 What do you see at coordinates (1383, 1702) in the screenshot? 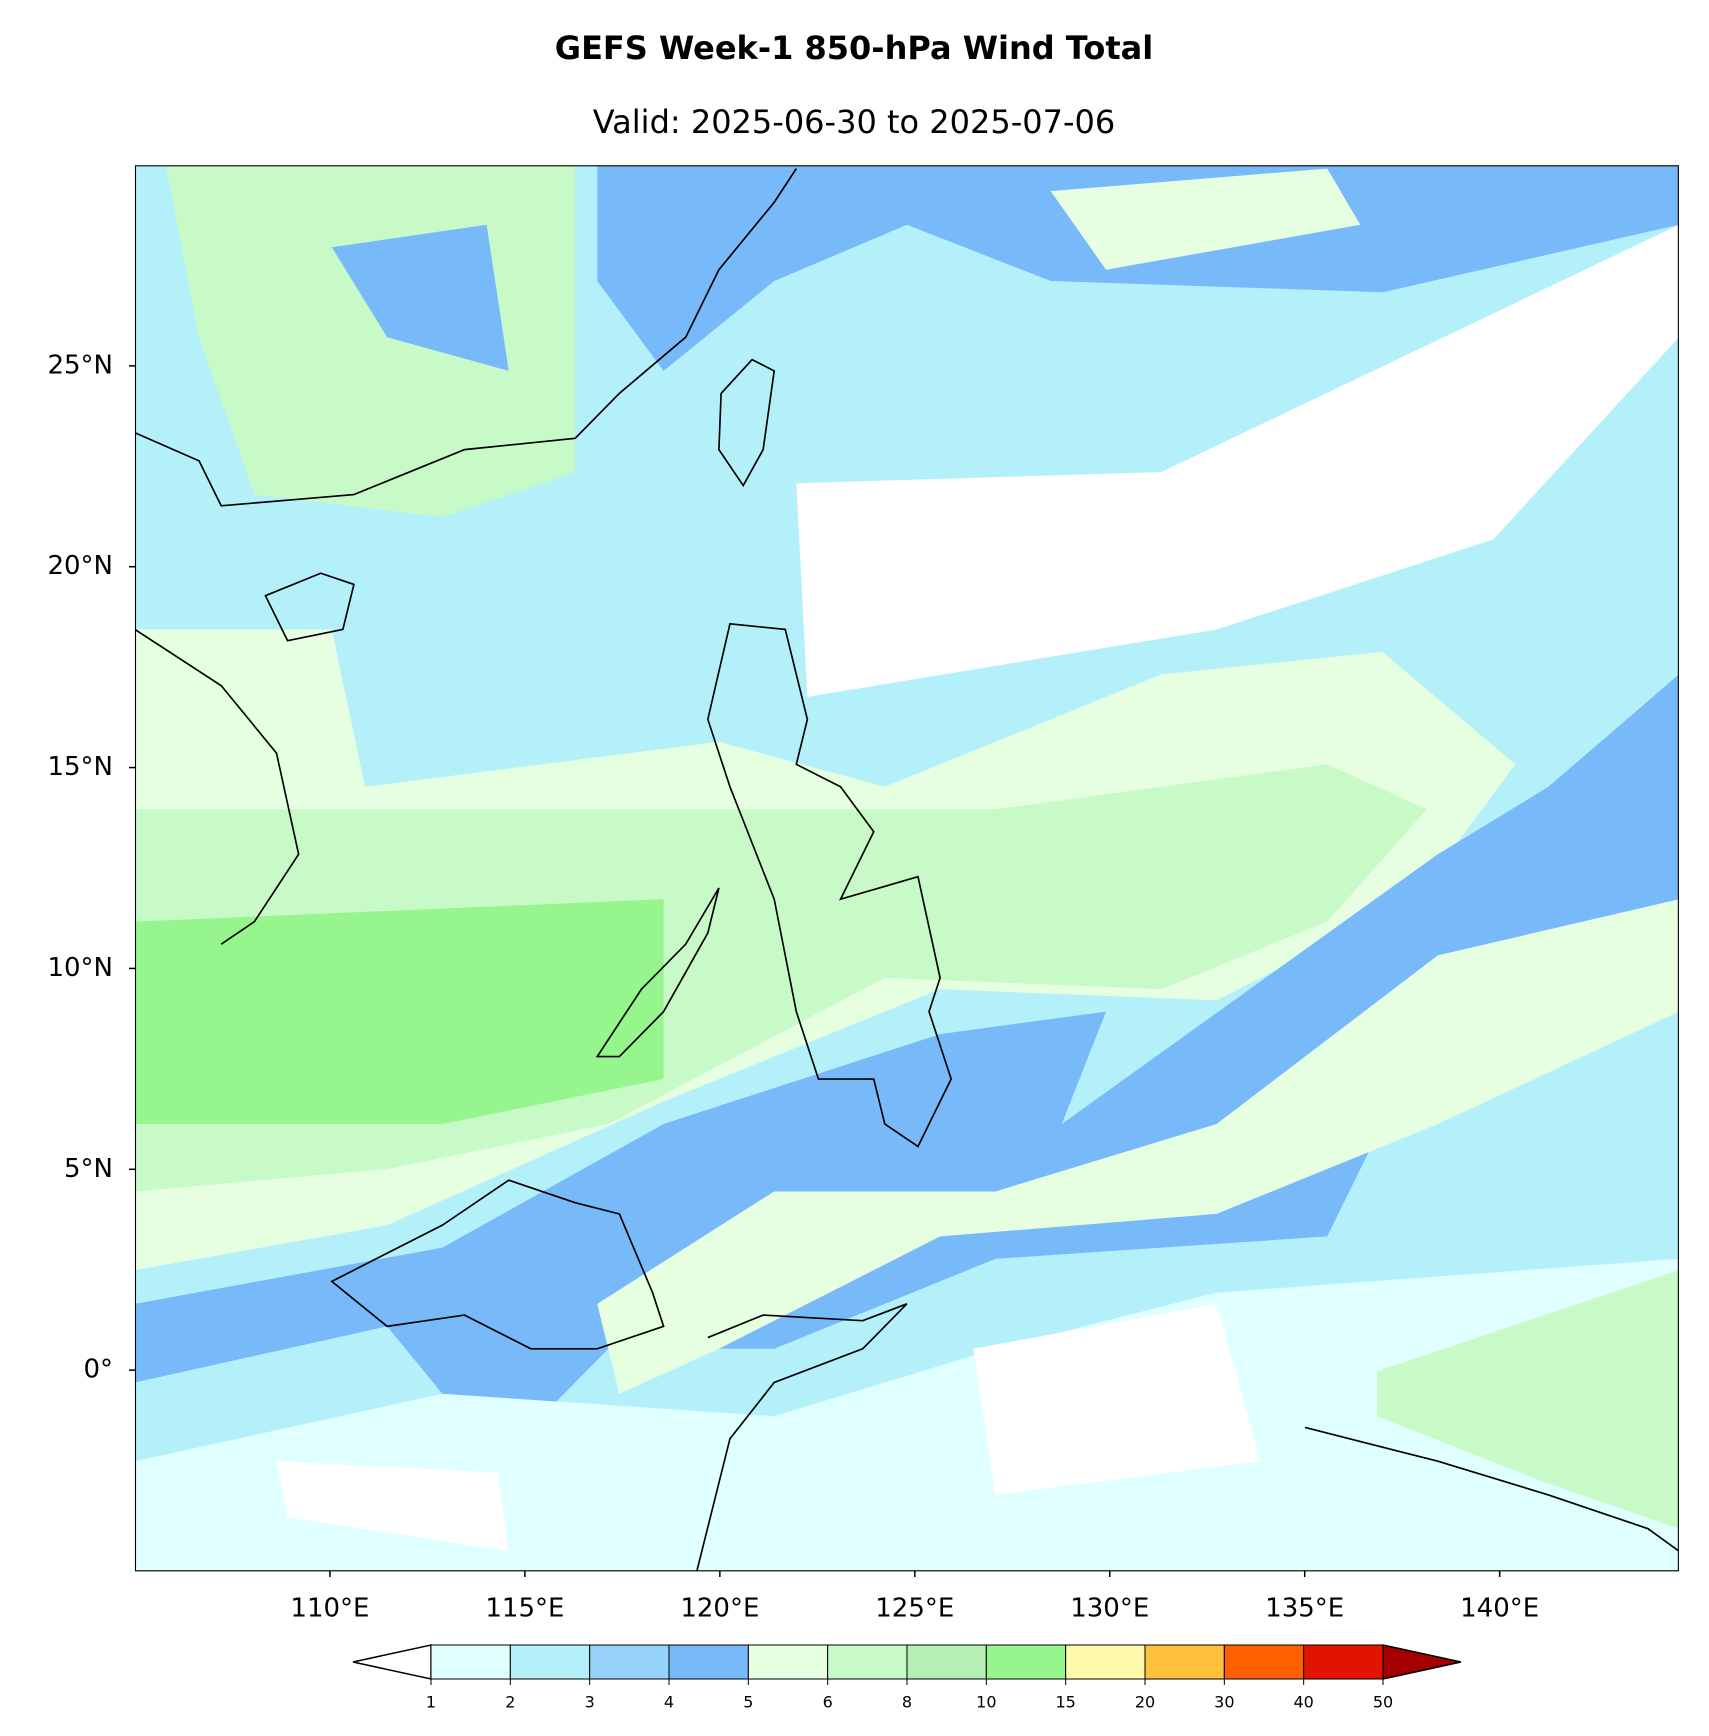
I see `colorbar-tick-label: 50` at bounding box center [1383, 1702].